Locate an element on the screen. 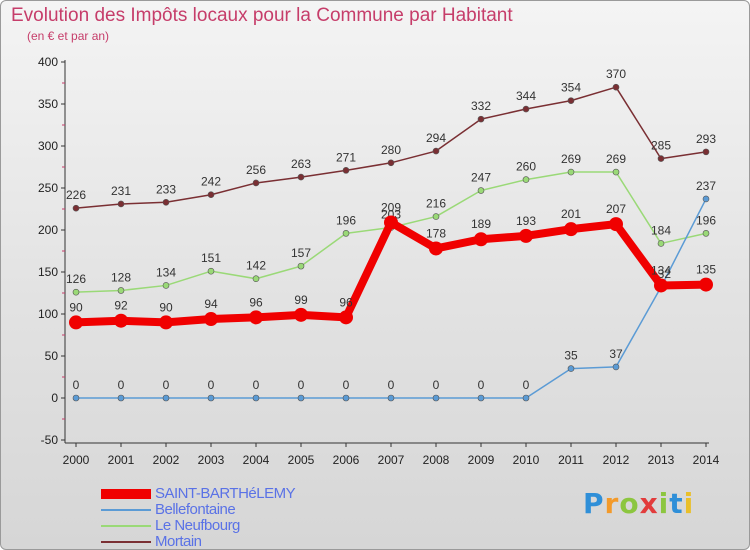  data-label: 178 is located at coordinates (436, 233).